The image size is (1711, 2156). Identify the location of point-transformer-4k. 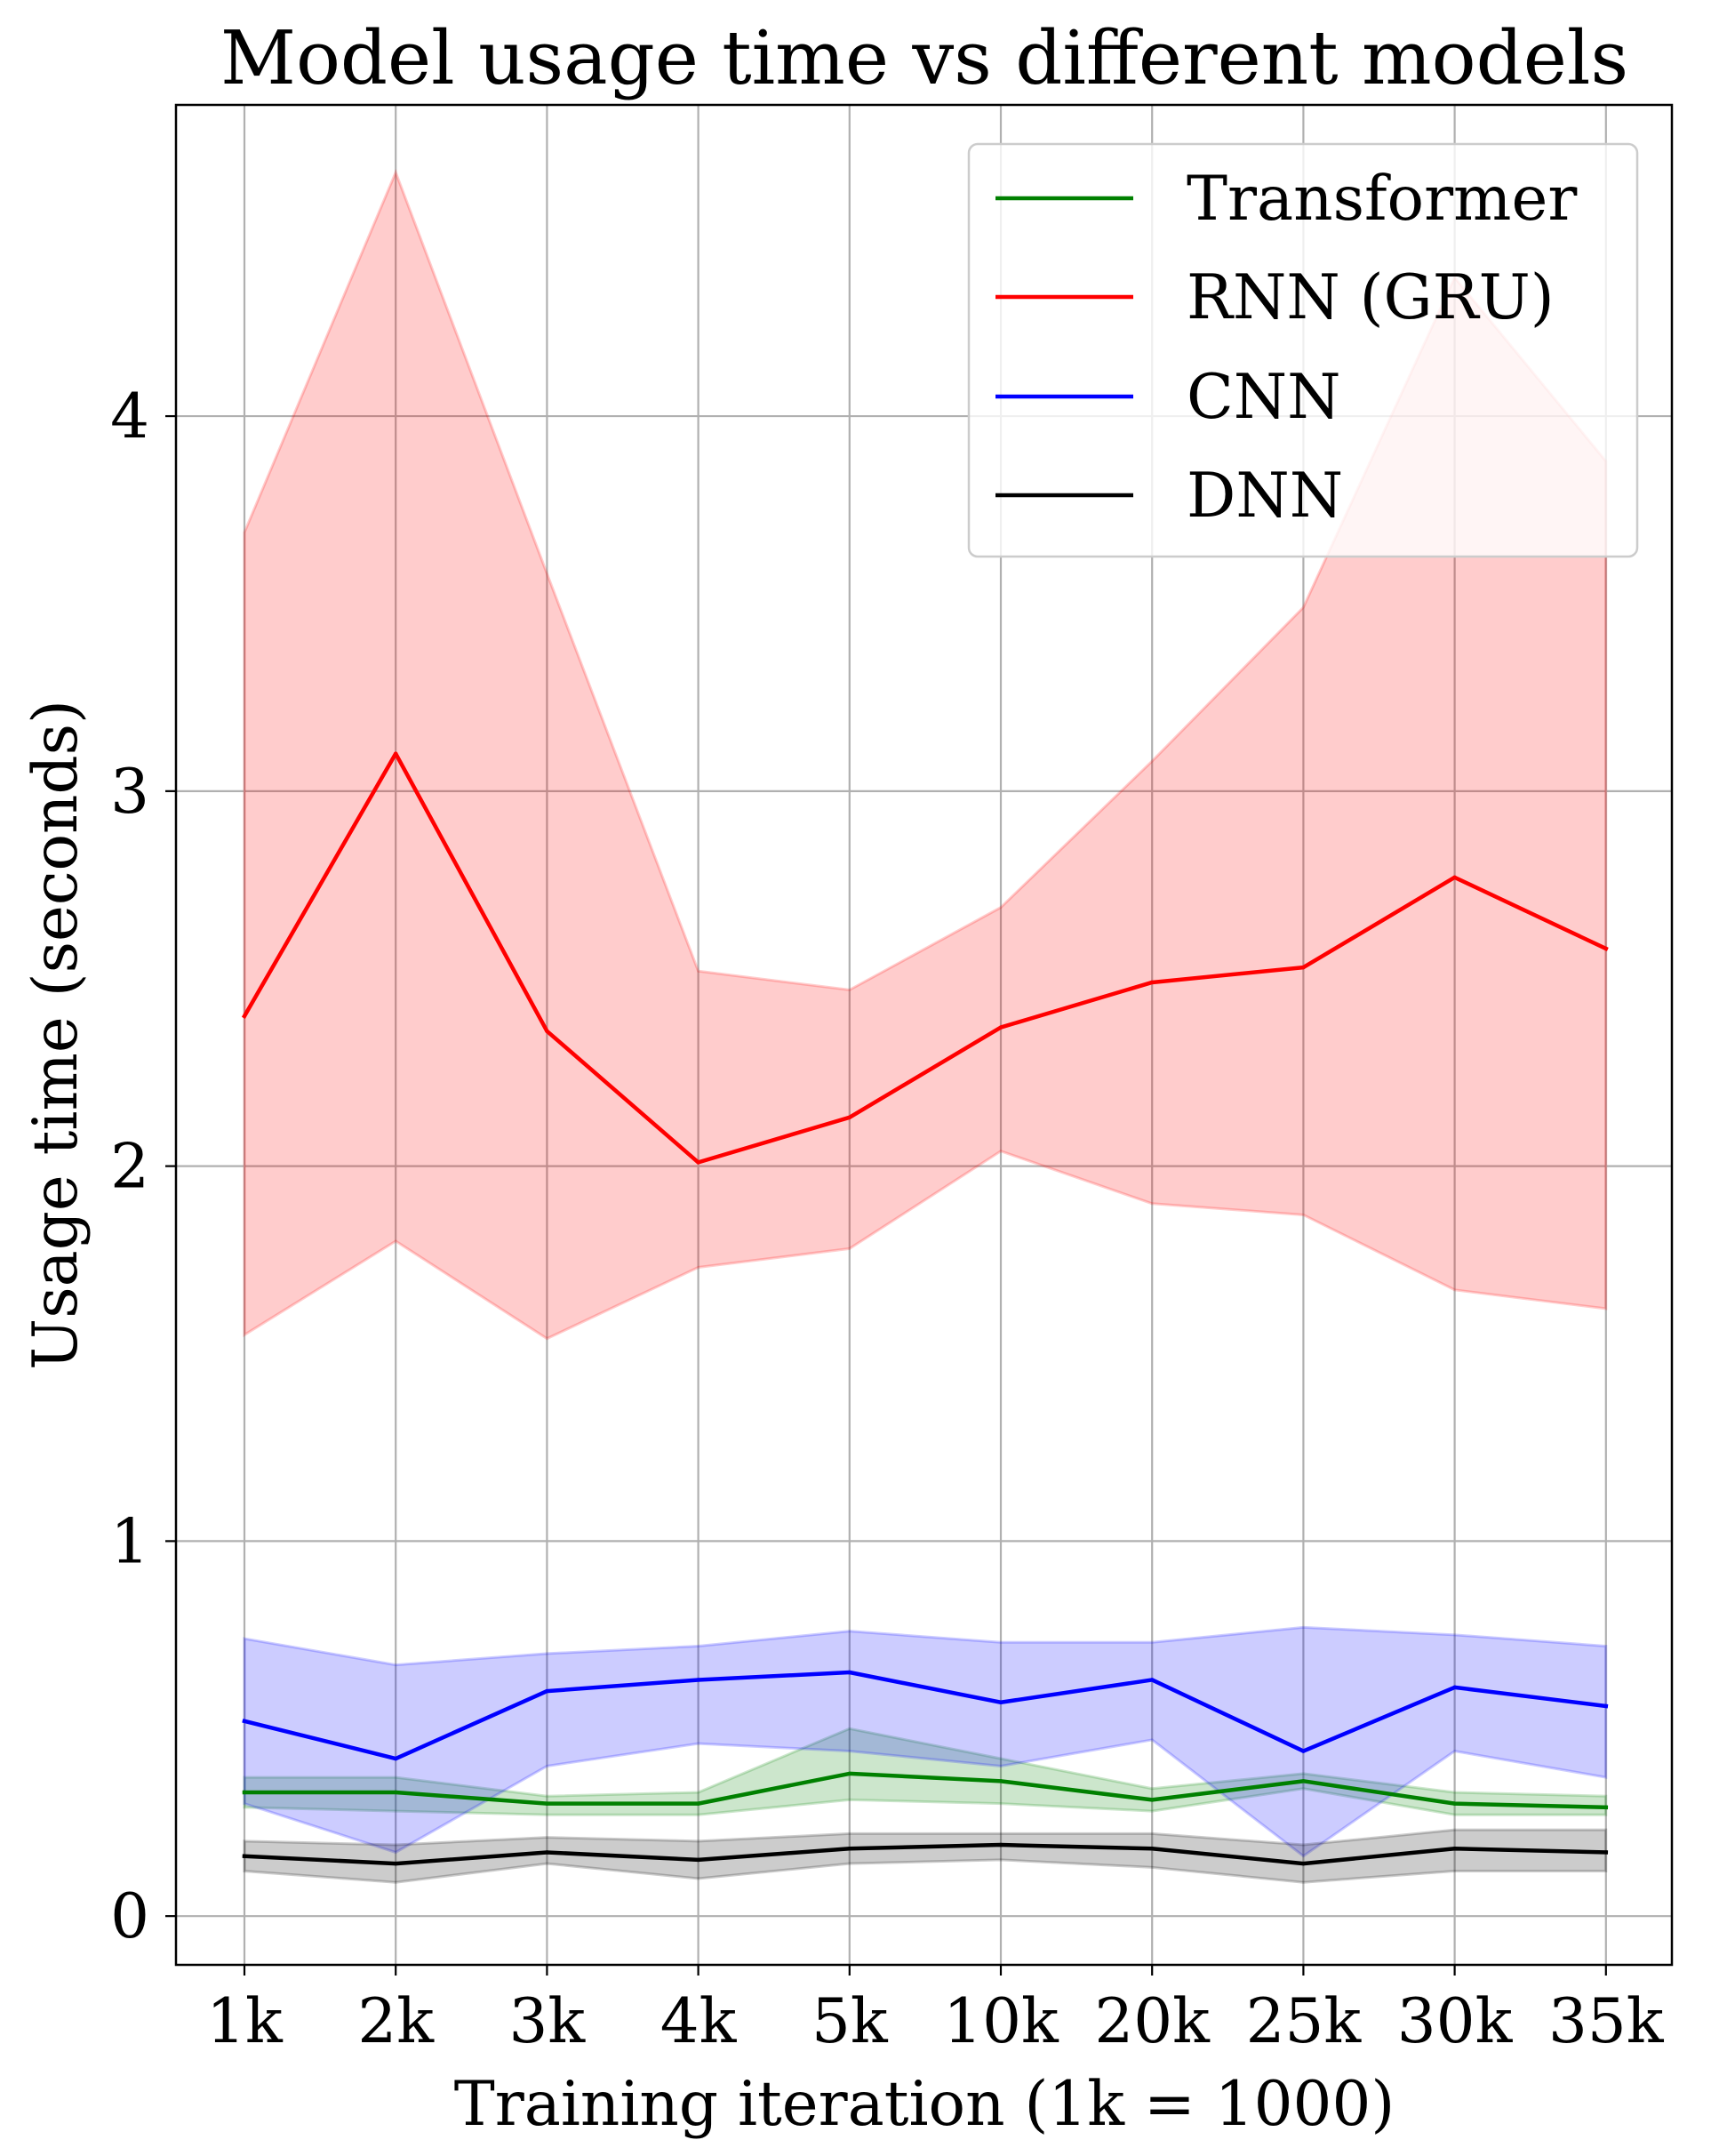
(698, 1804).